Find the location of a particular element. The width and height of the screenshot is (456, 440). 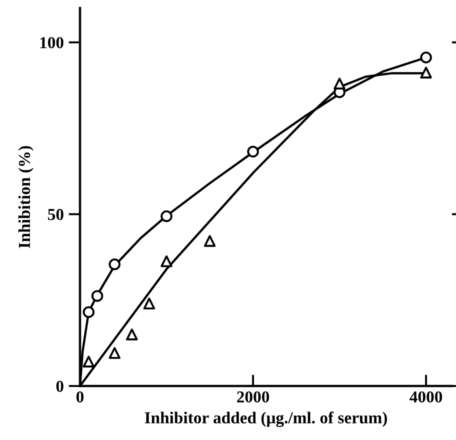

x-tick-label: 2000 is located at coordinates (253, 397).